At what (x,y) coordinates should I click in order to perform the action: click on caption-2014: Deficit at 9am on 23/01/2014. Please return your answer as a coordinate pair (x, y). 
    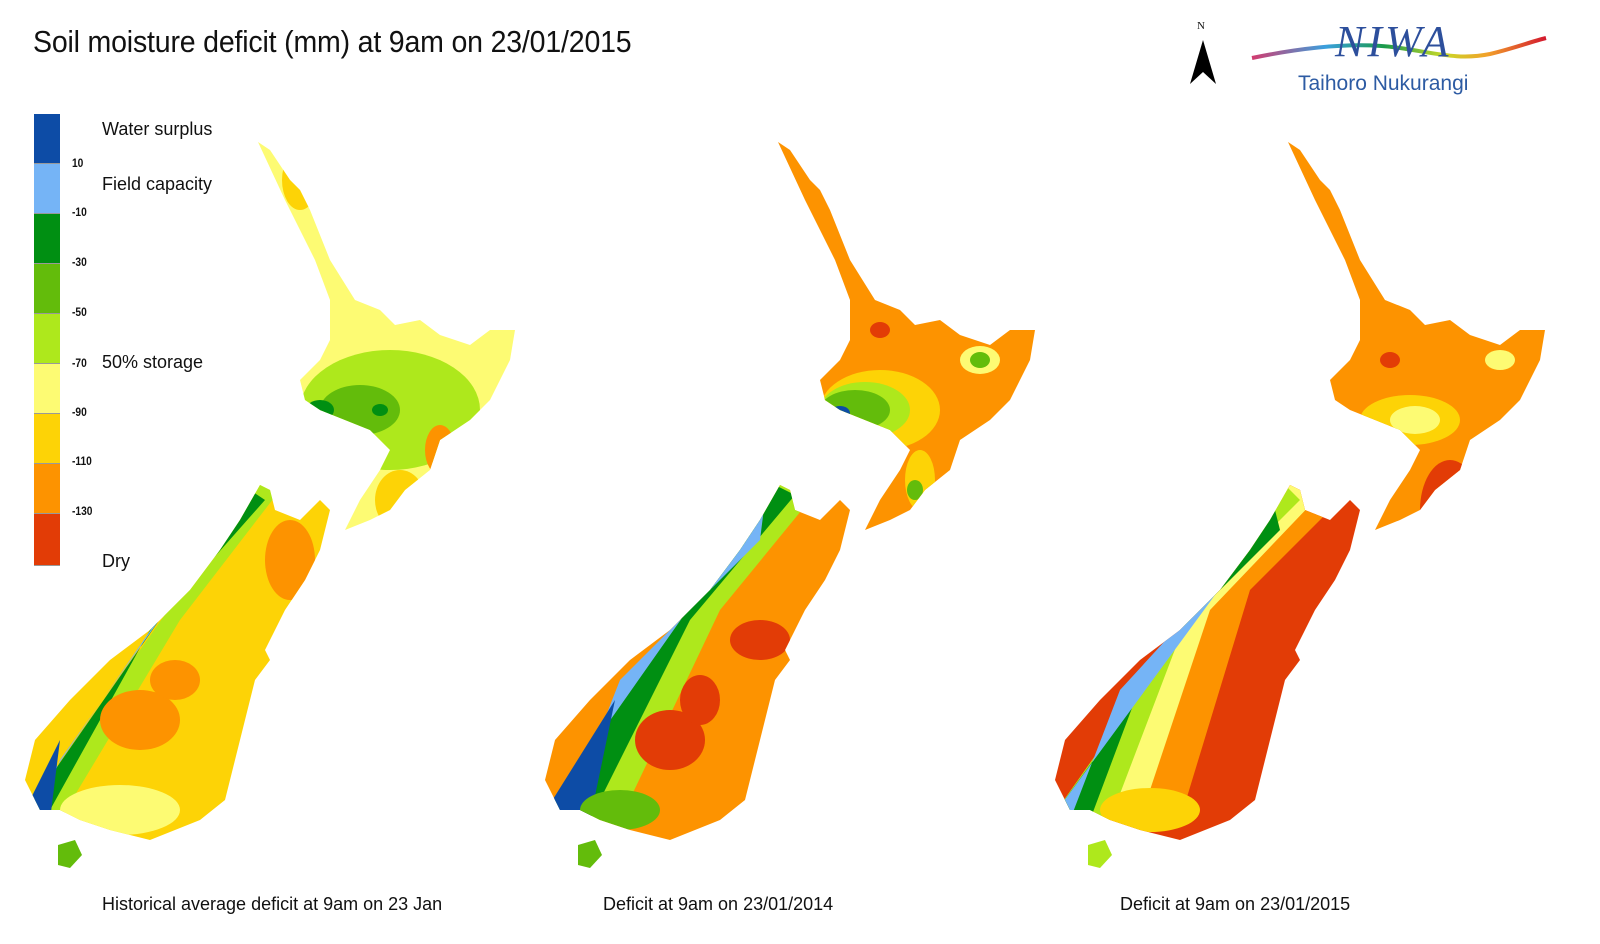
    Looking at the image, I should click on (718, 904).